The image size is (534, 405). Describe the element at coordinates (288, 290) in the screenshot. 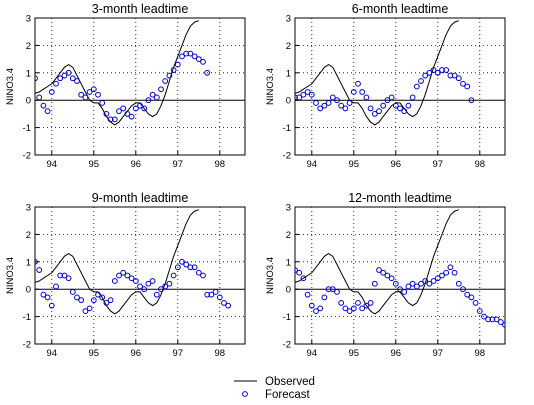

I see `y-tick-label: 0` at that location.